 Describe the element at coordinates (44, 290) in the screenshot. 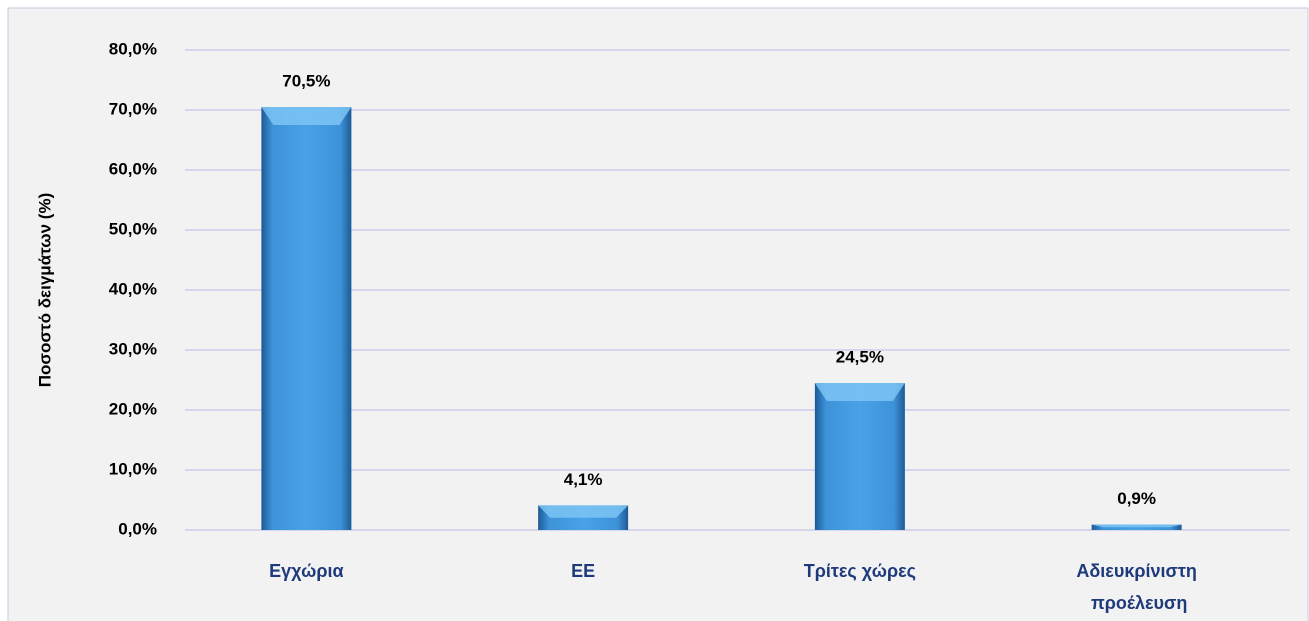

I see `y-axis-title: Ποσοστό δειγμάτων (%)` at that location.